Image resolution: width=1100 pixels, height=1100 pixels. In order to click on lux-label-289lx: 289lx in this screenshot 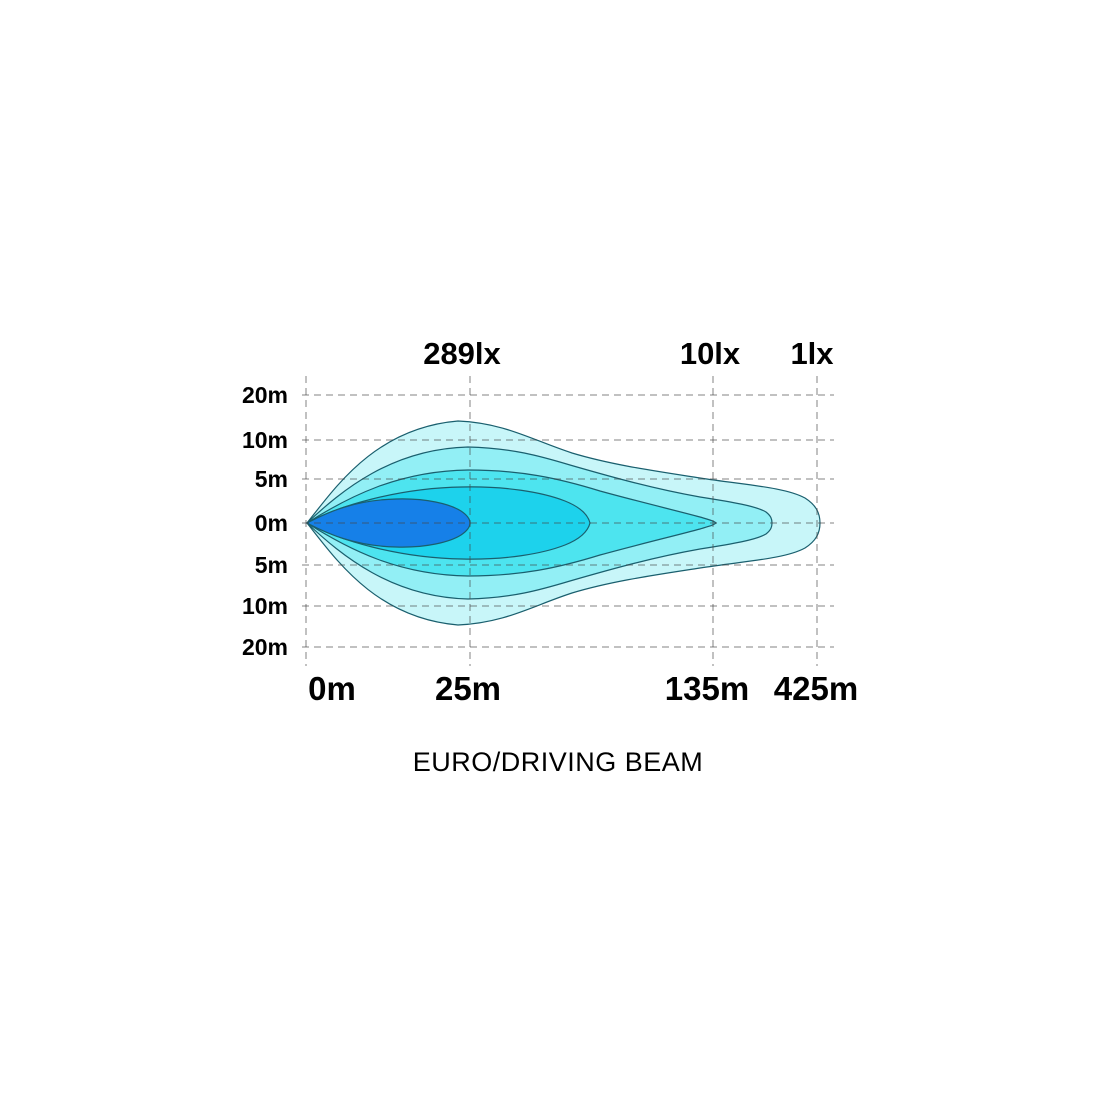, I will do `click(462, 353)`.